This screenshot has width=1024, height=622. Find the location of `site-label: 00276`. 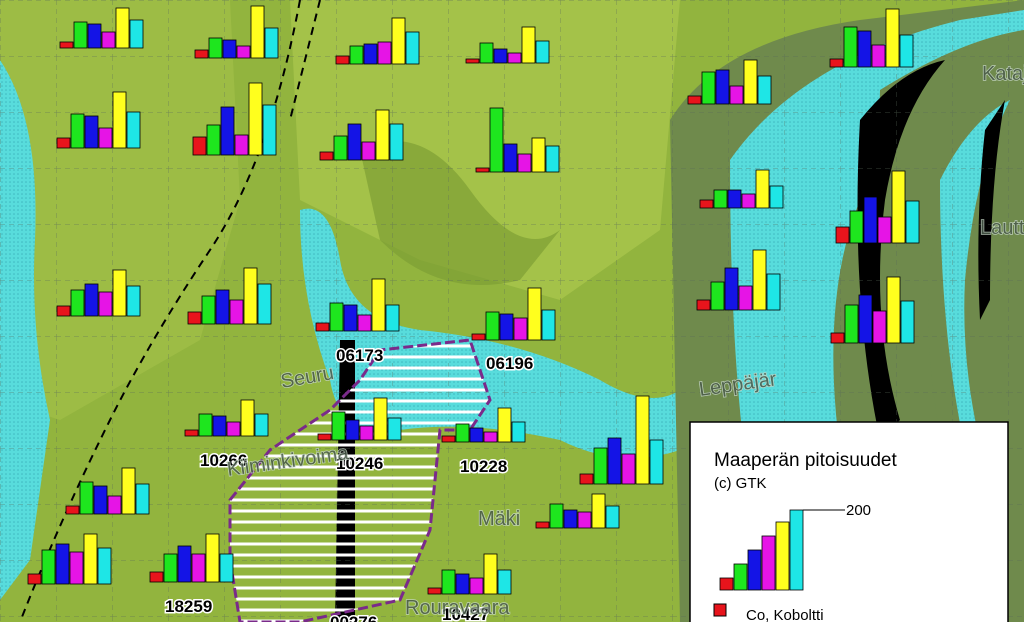

site-label: 00276 is located at coordinates (353, 617).